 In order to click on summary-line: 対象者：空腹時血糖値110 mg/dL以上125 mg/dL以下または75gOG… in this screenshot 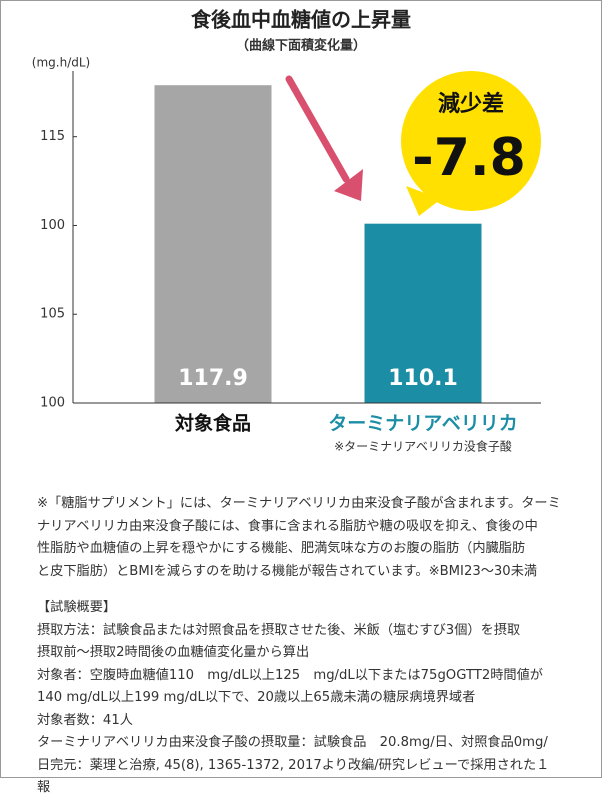, I will do `click(290, 675)`.